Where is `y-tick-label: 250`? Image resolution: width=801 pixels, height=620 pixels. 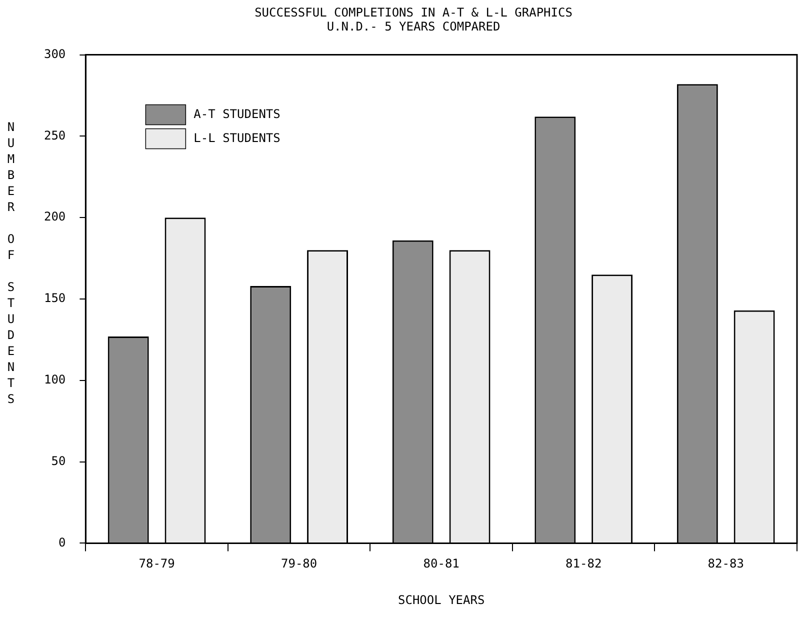
y-tick-label: 250 is located at coordinates (55, 135).